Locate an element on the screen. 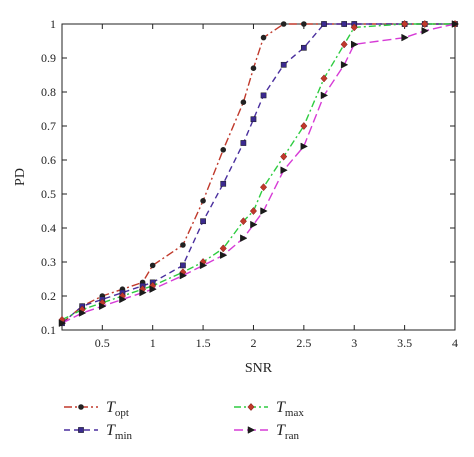 Image resolution: width=474 pixels, height=457 pixels. legend-label-subscript: ran is located at coordinates (292, 436).